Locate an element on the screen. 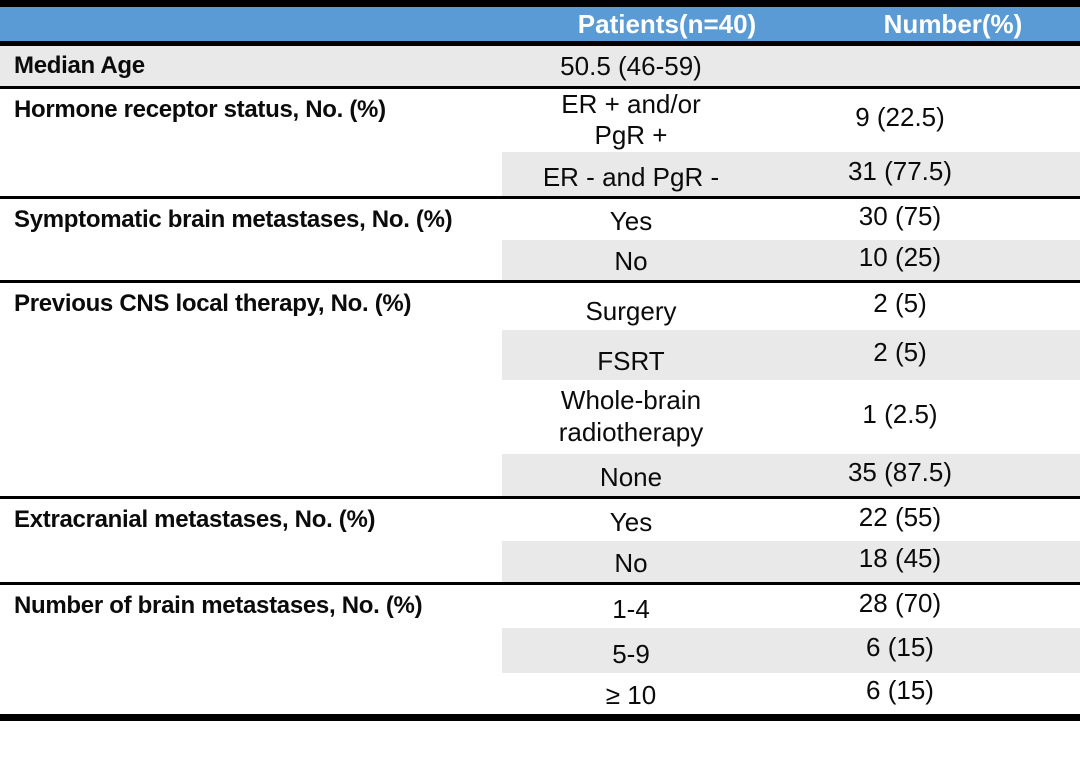 The image size is (1080, 781). table-row: FSRT 2 (5) is located at coordinates (540, 354).